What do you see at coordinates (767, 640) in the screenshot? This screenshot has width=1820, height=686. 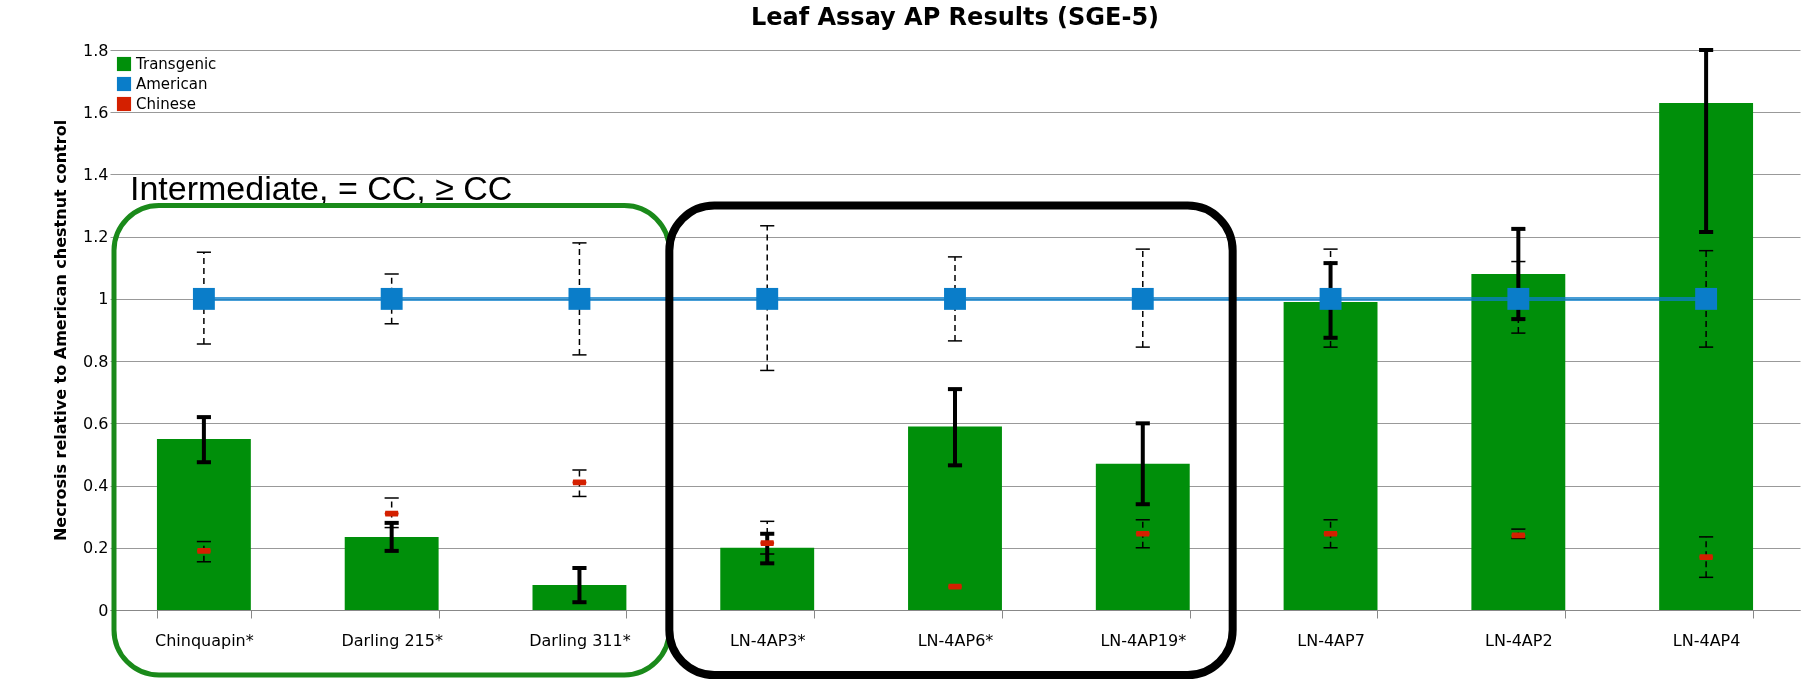 I see `x-tick-label: LN-4AP3*` at bounding box center [767, 640].